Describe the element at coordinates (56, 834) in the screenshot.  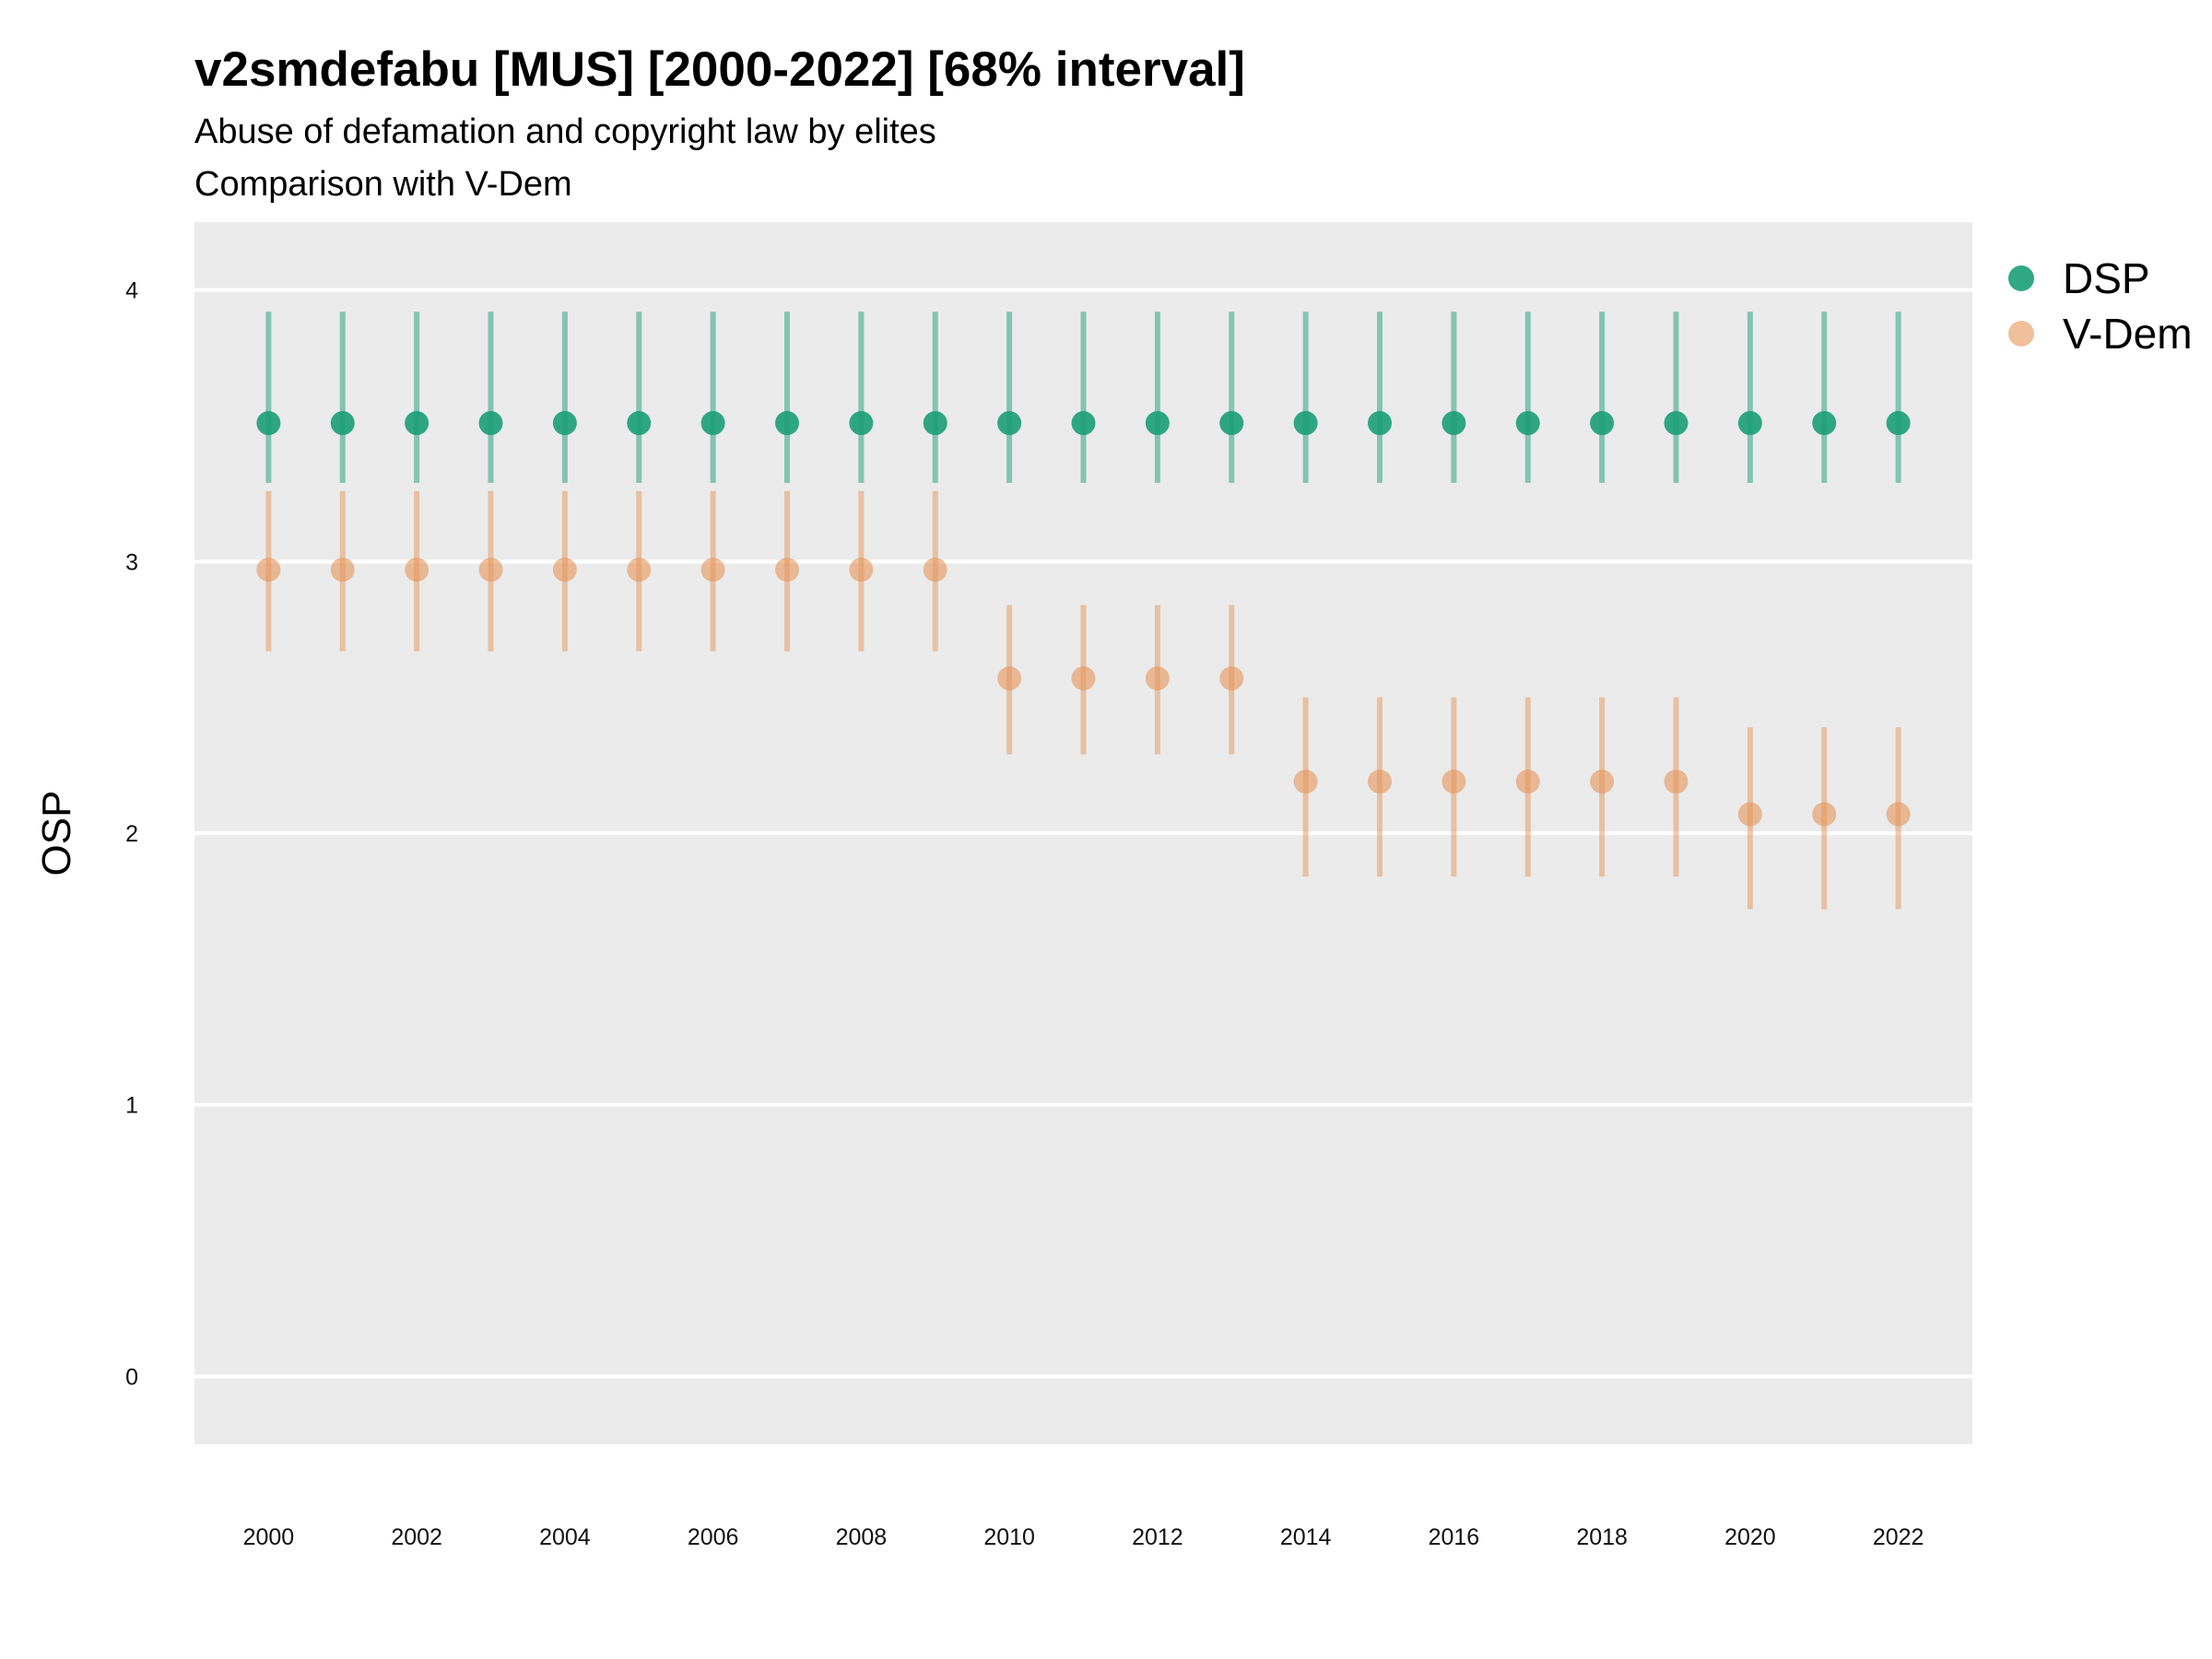
I see `y-axis-label: OSP` at that location.